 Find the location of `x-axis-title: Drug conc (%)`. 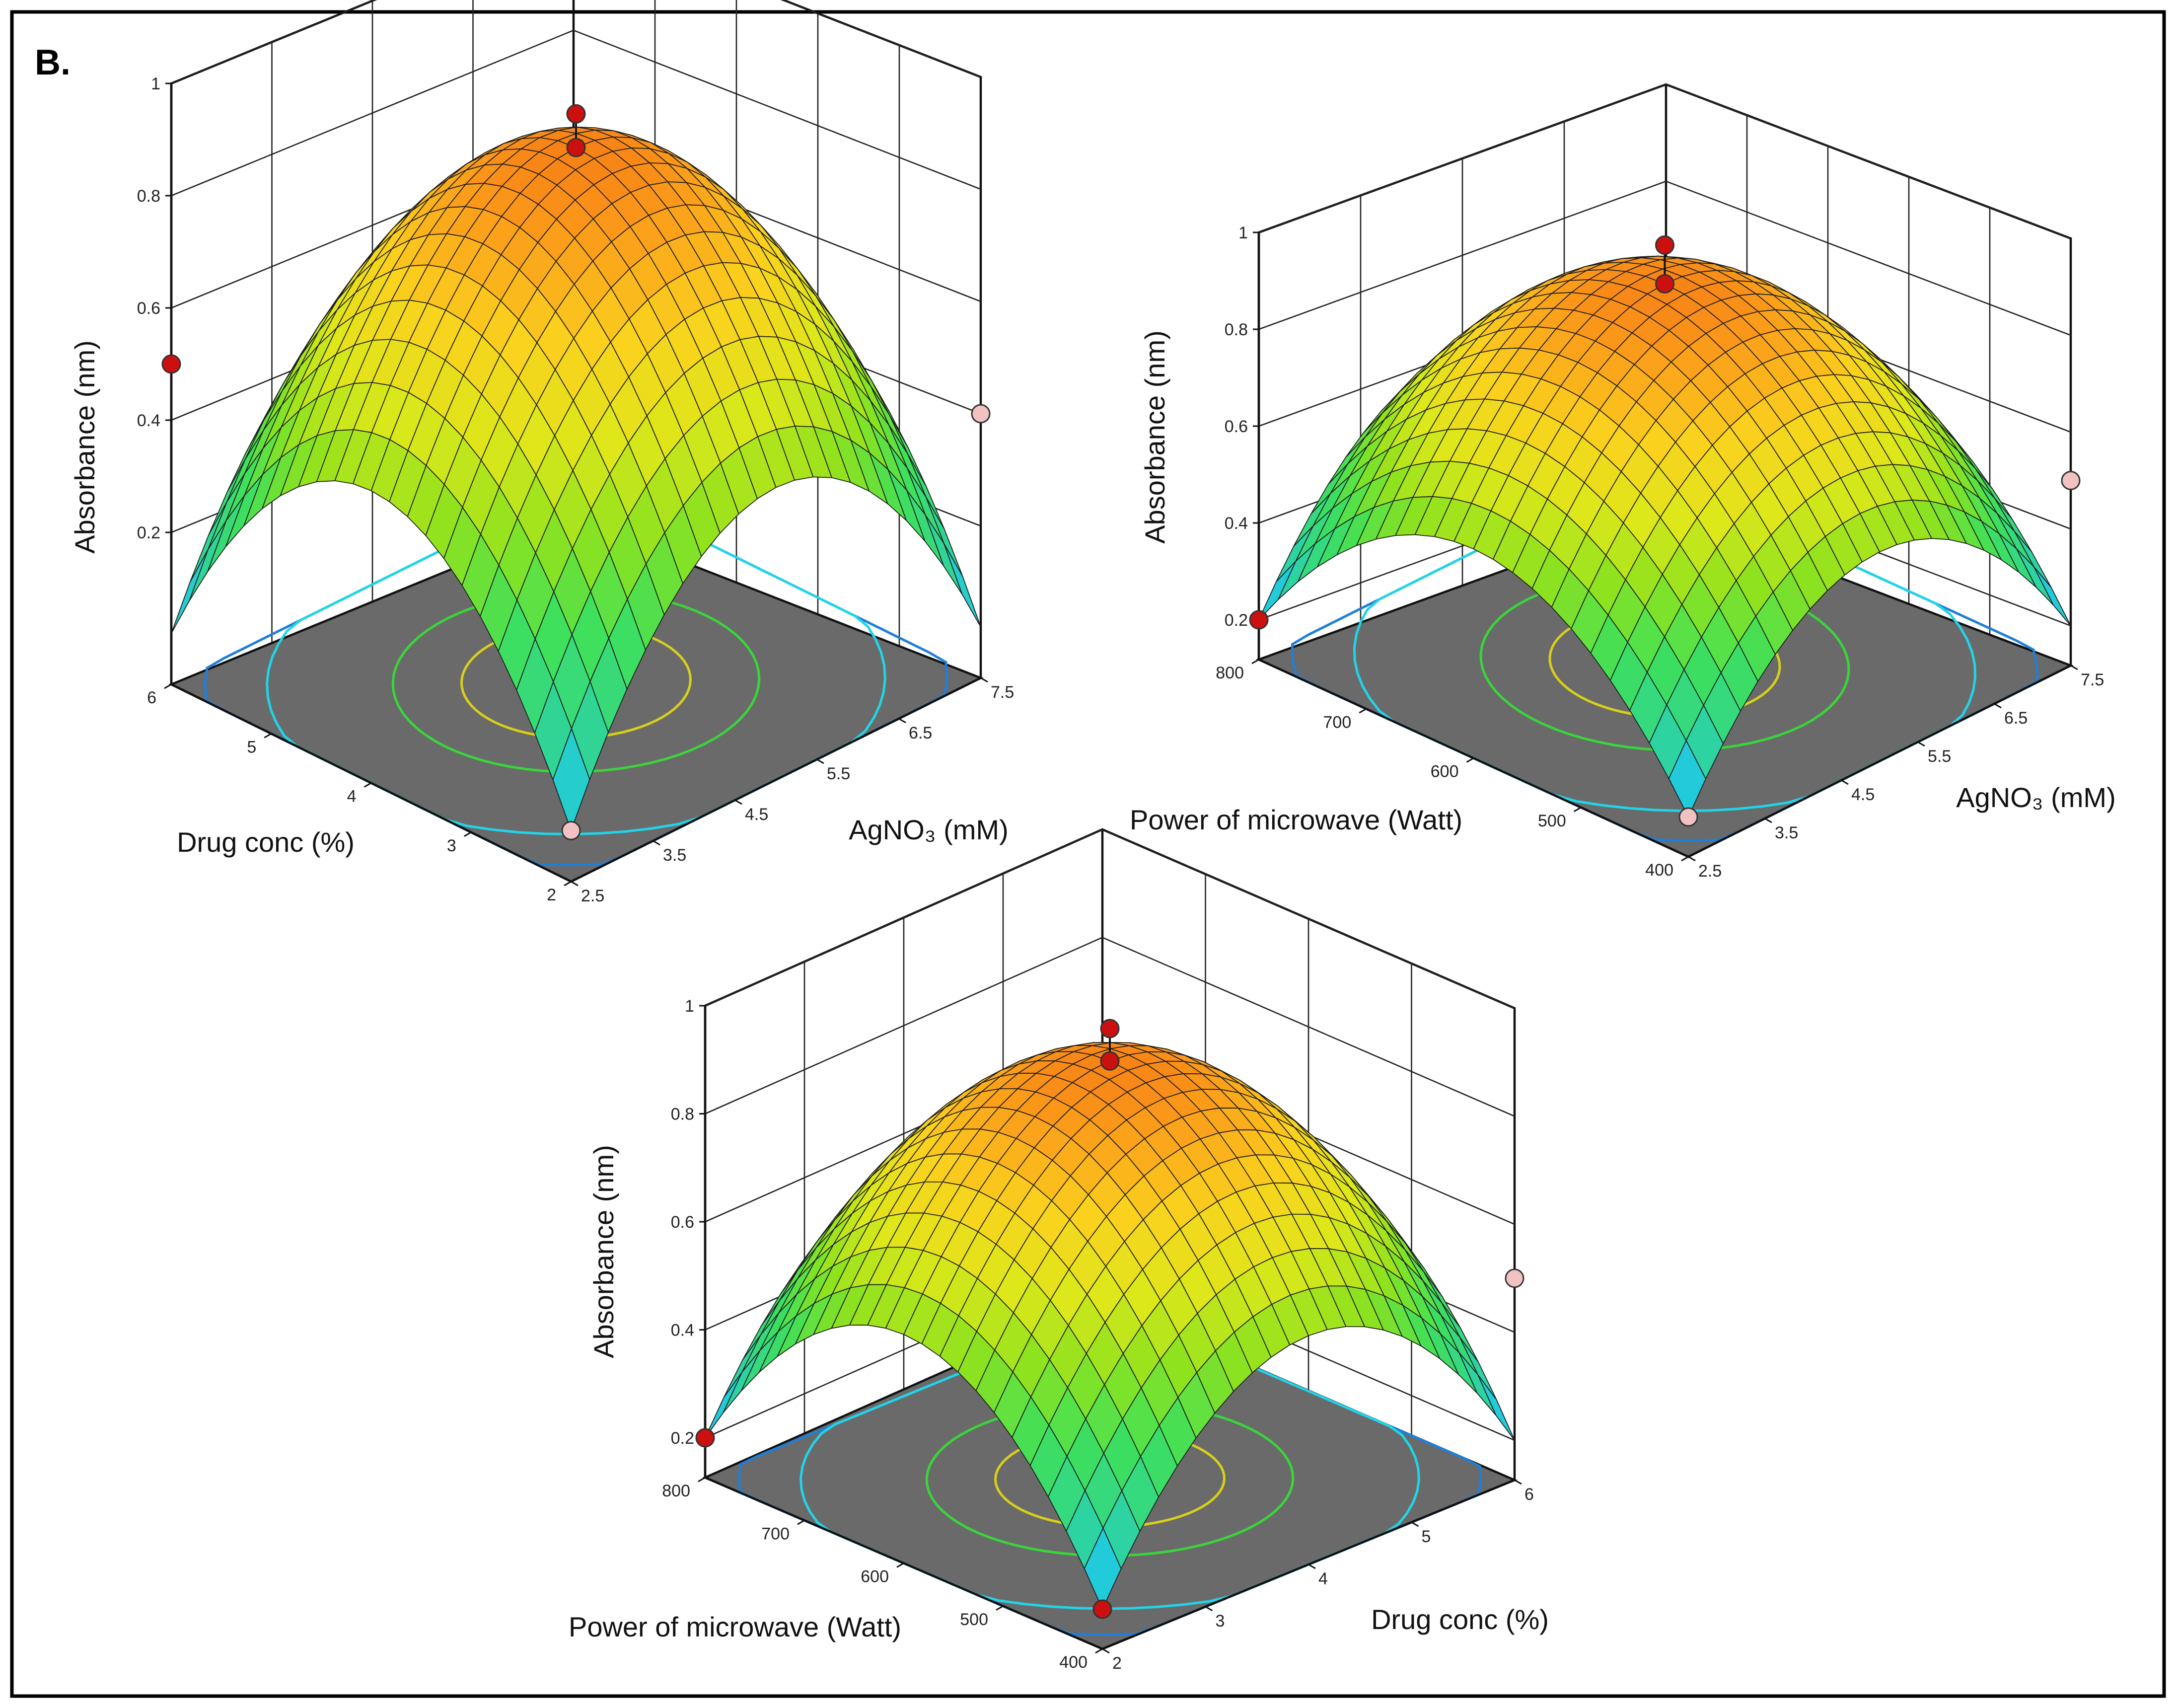

x-axis-title: Drug conc (%) is located at coordinates (1460, 1619).